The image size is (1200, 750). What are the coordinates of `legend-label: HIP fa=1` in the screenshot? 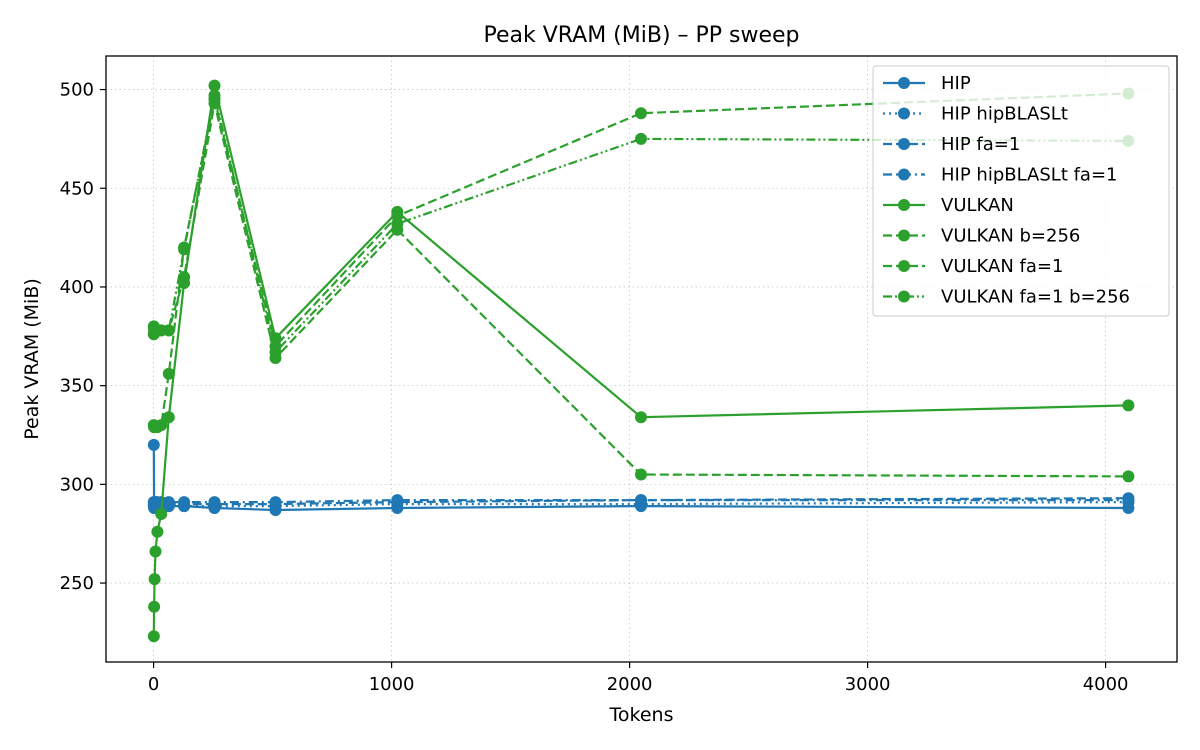 It's located at (980, 144).